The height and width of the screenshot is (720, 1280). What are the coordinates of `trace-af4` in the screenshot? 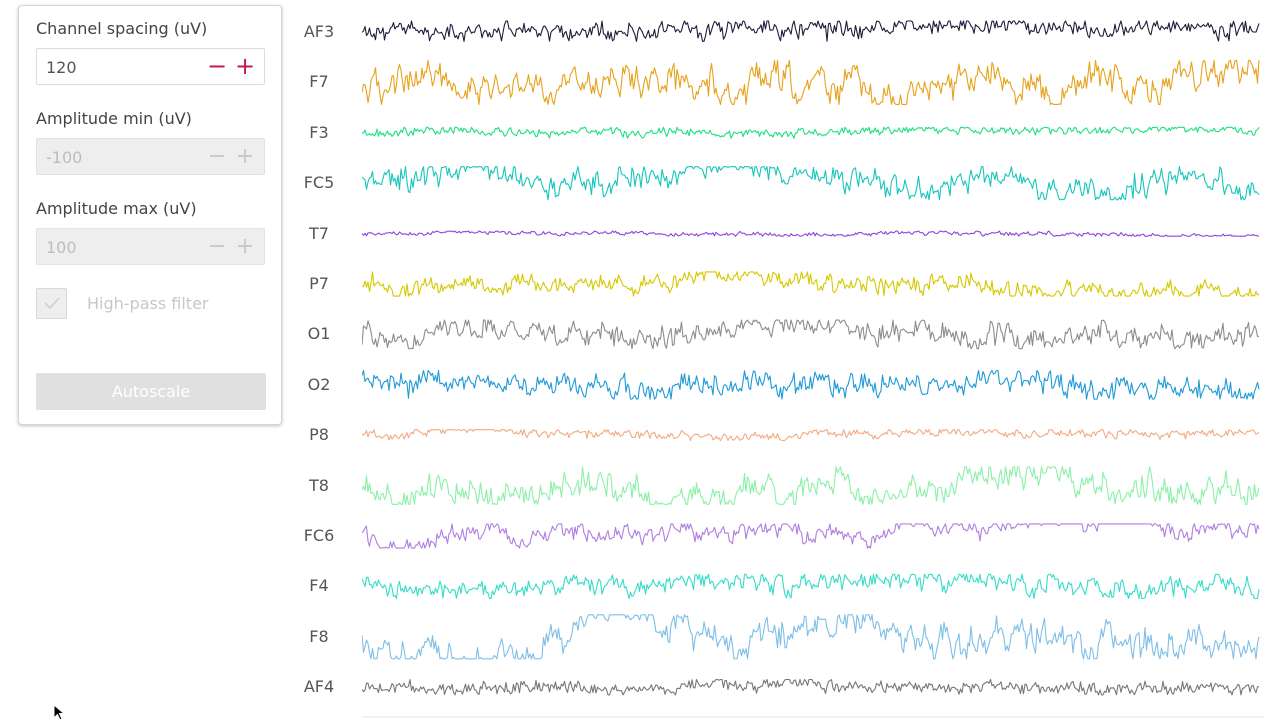 It's located at (811, 687).